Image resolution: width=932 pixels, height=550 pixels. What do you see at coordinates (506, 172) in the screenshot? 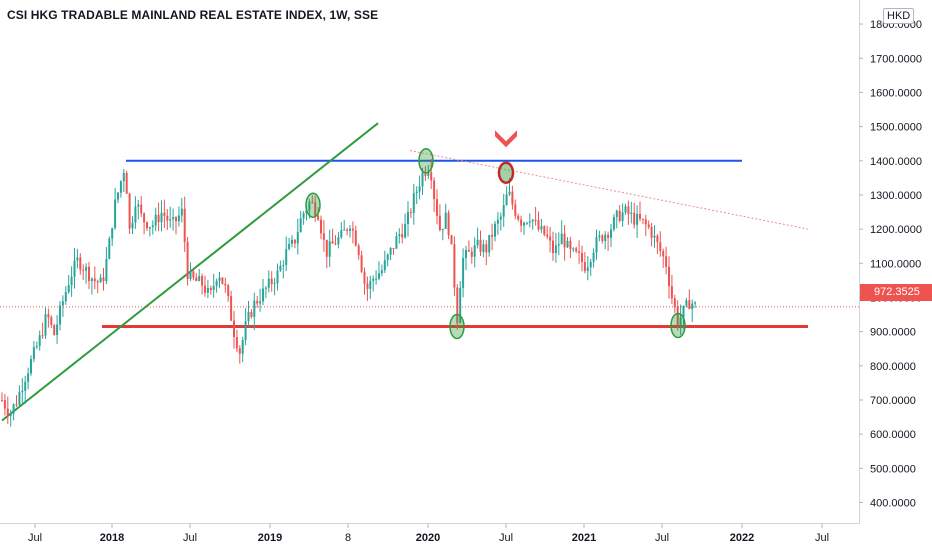
I see `highlight-ellipse` at bounding box center [506, 172].